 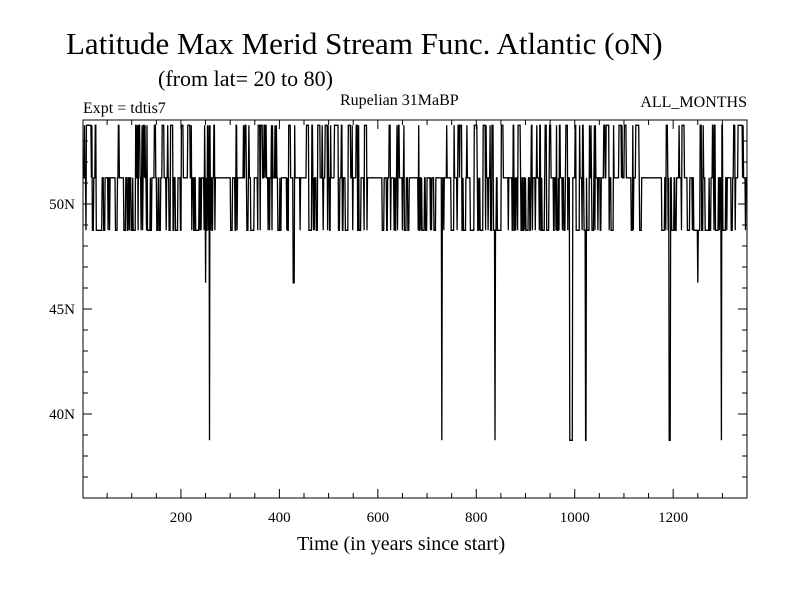 I want to click on x-tick-label: 400, so click(x=279, y=518).